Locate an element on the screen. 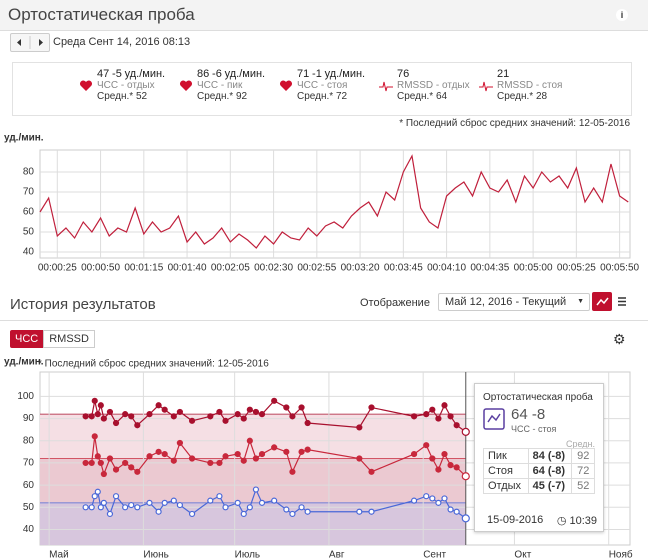  tooltip-table: Пик 84 (-8) 92 Стоя 64 (-8) 72 Отдых 45 (-7) 52 is located at coordinates (539, 471).